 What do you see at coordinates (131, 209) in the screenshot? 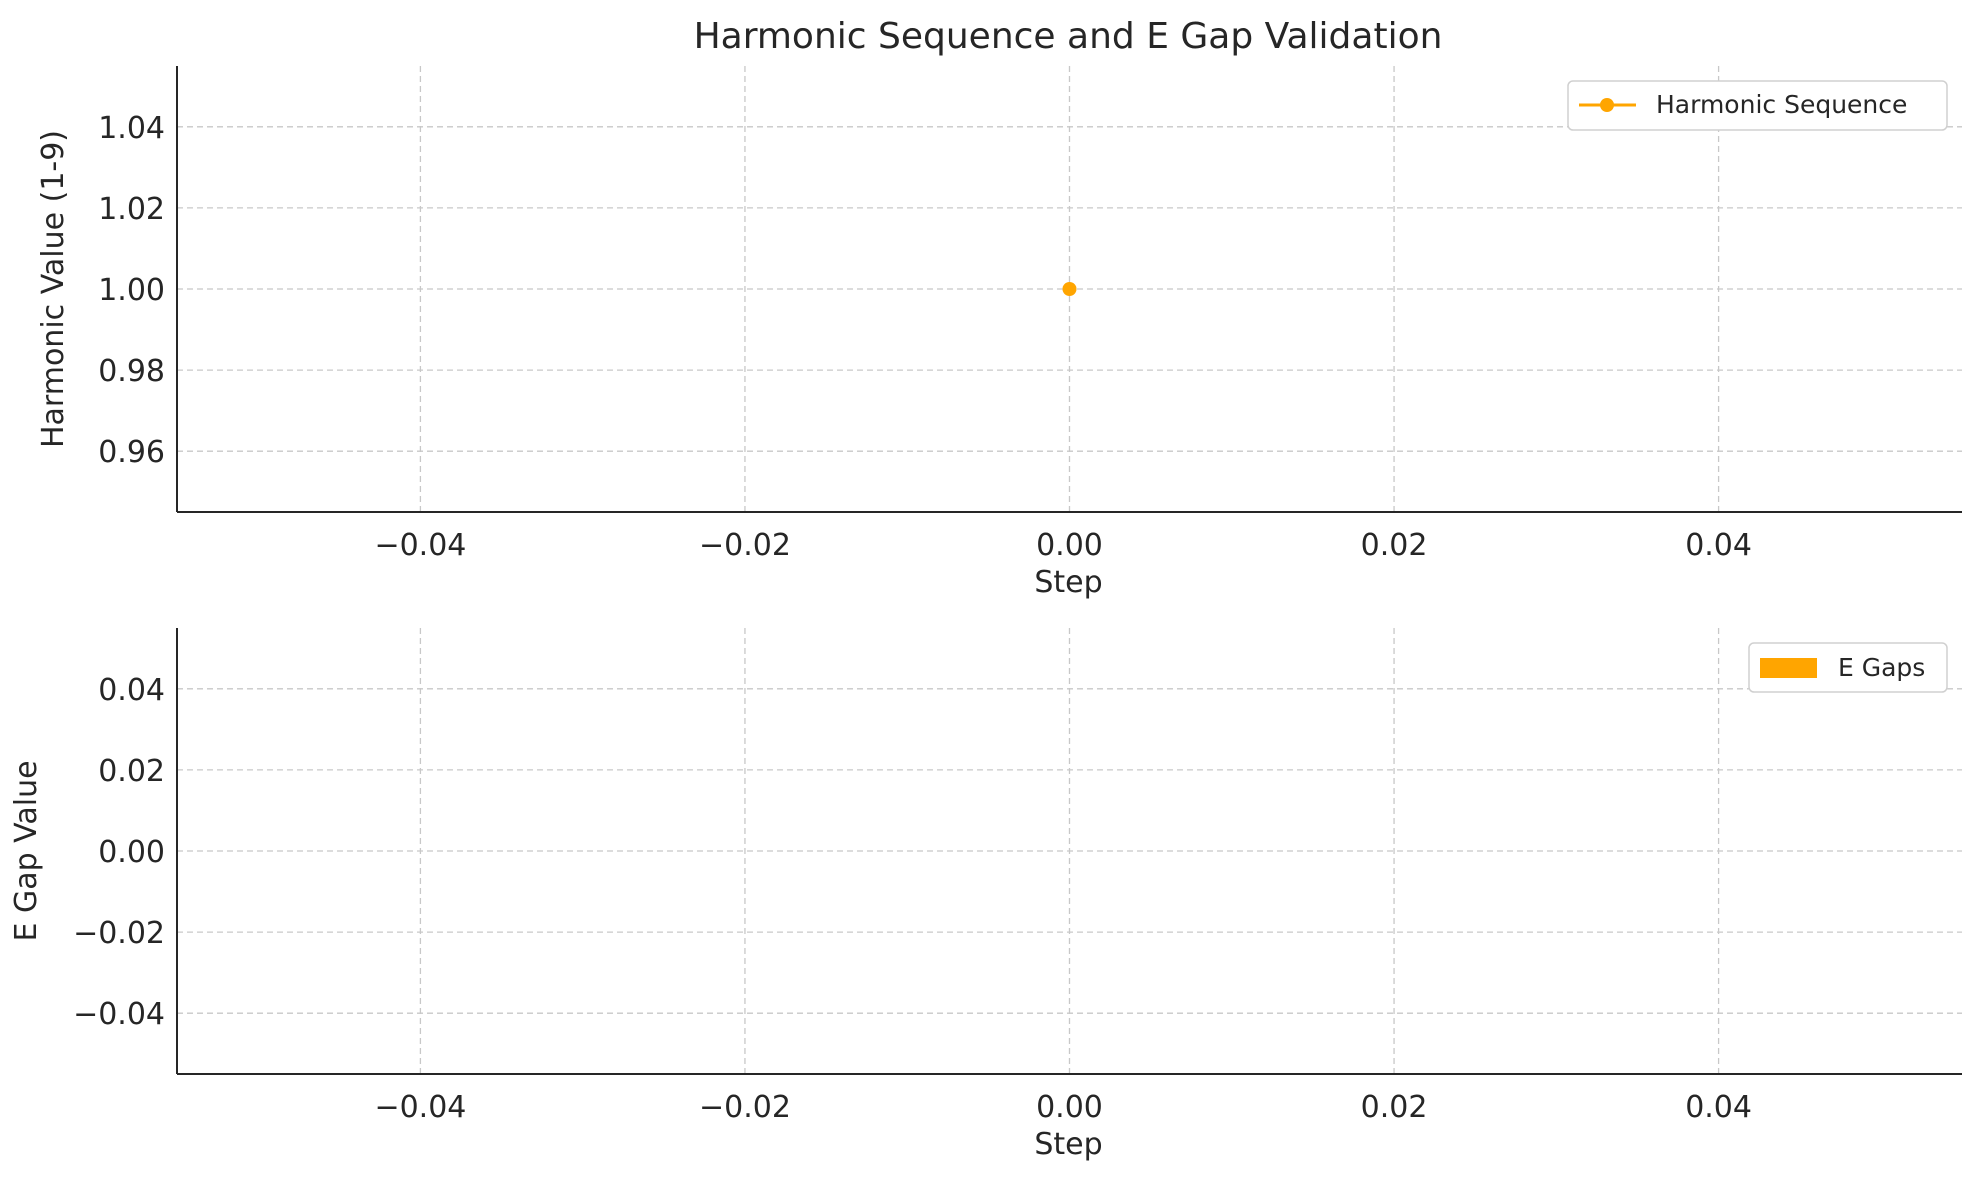
I see `y-tick-label: 1.02` at bounding box center [131, 209].